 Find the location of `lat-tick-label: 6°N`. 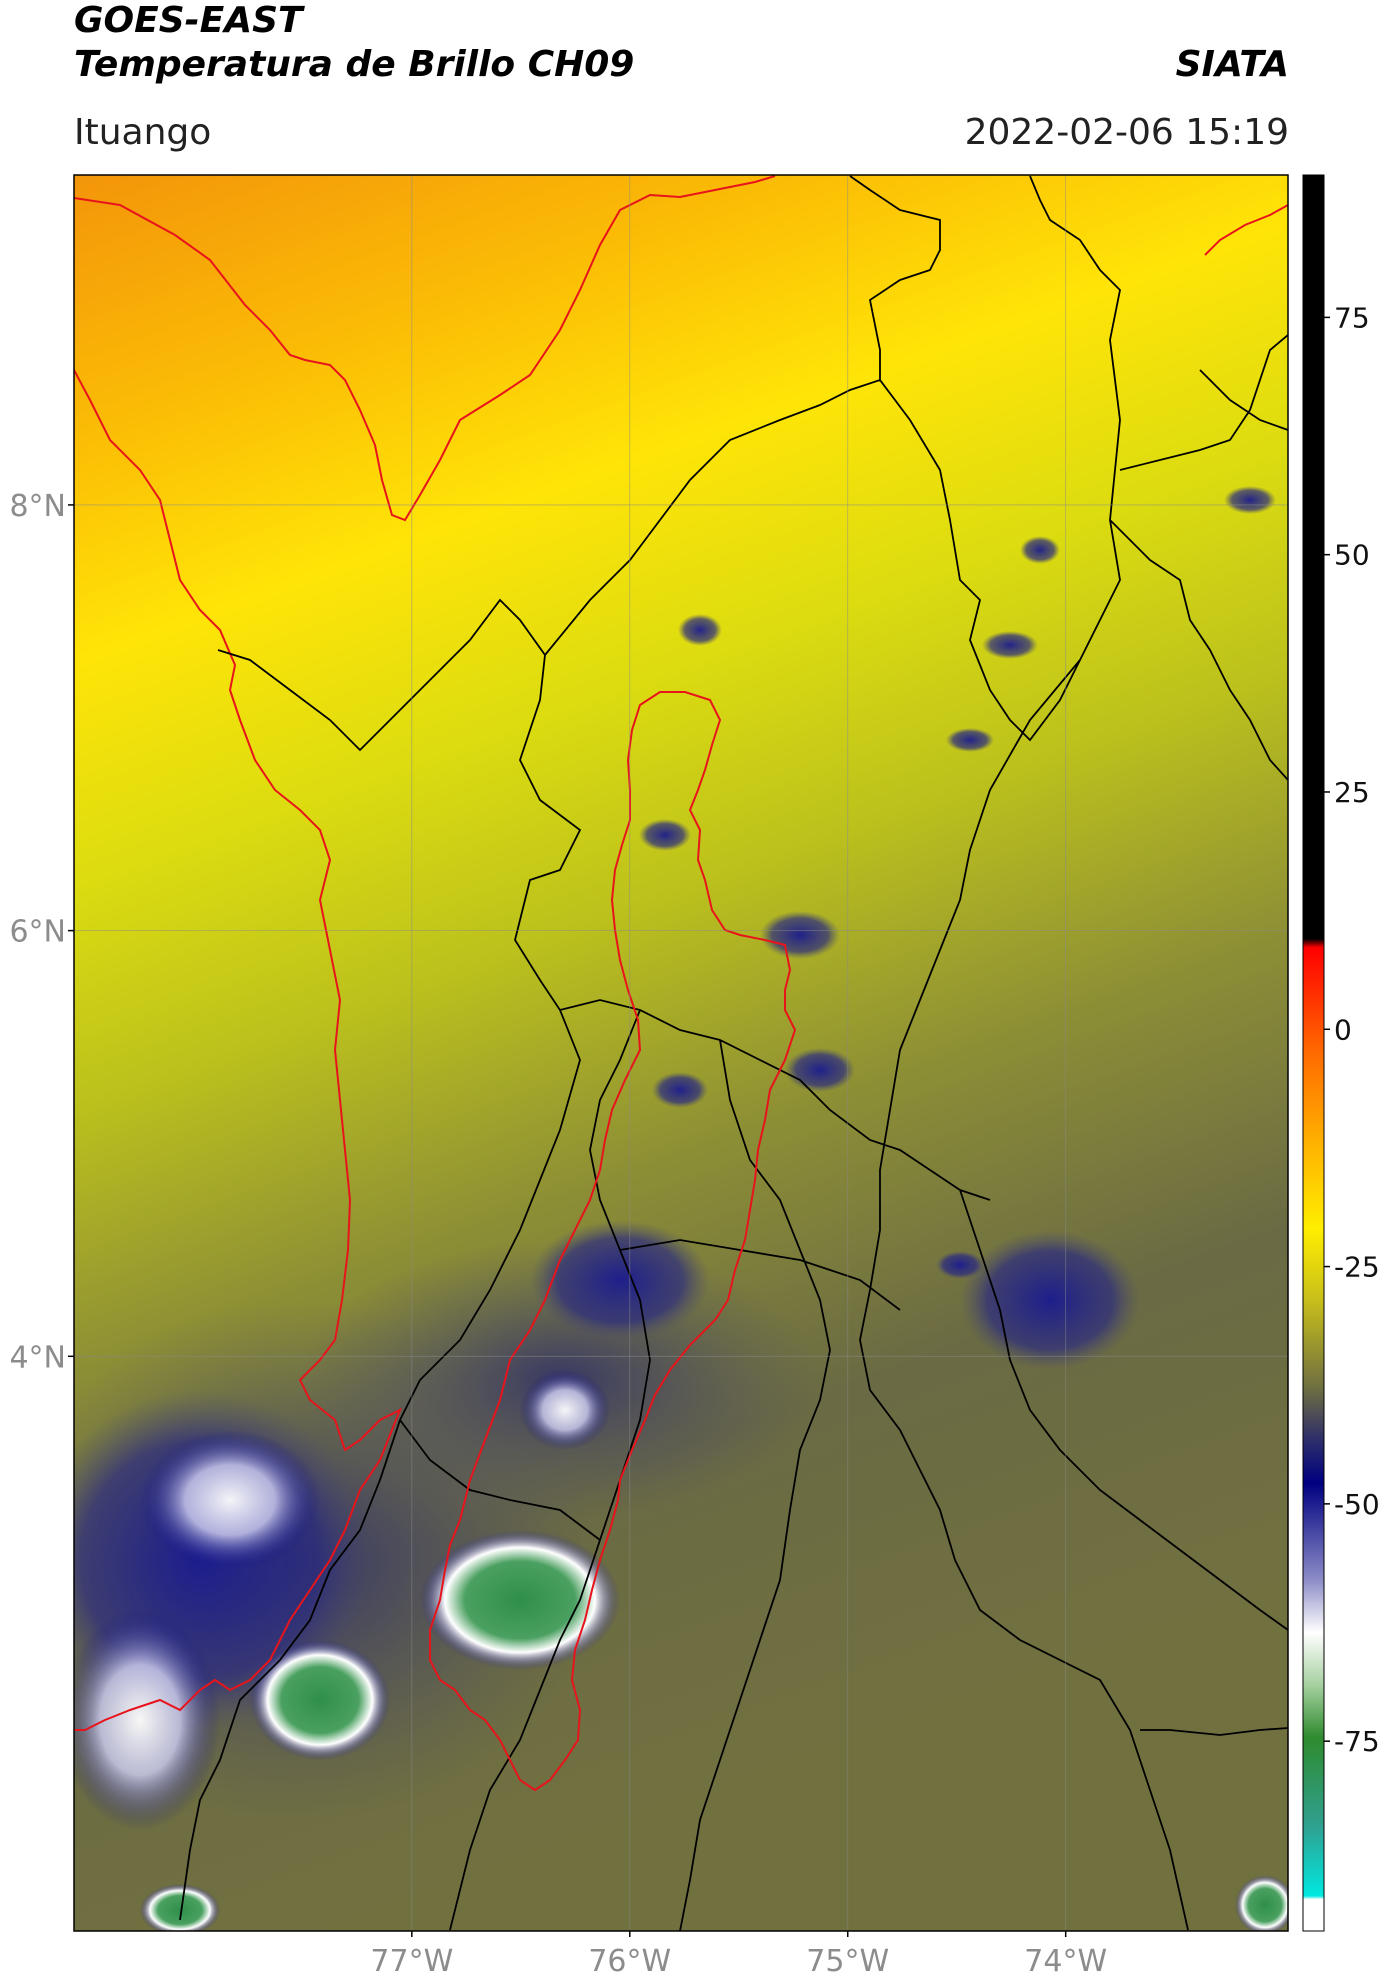

lat-tick-label: 6°N is located at coordinates (37, 932).